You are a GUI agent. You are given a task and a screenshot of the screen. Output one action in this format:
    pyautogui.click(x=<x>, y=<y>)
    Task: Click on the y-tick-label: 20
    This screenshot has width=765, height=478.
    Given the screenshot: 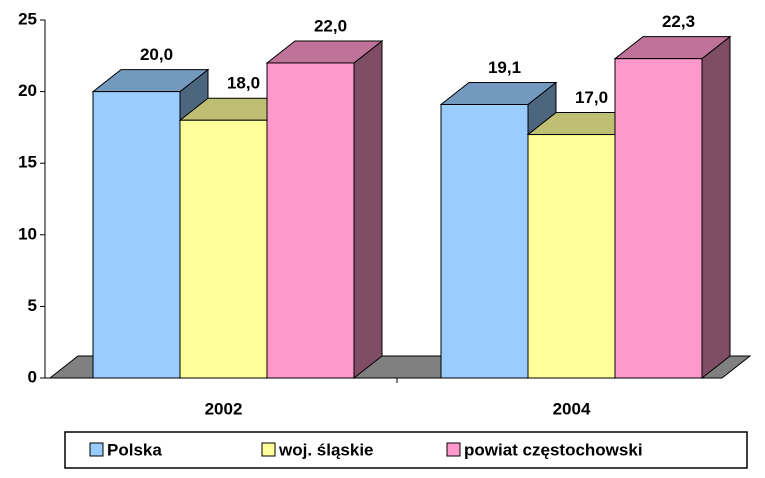 What is the action you would take?
    pyautogui.click(x=27, y=90)
    